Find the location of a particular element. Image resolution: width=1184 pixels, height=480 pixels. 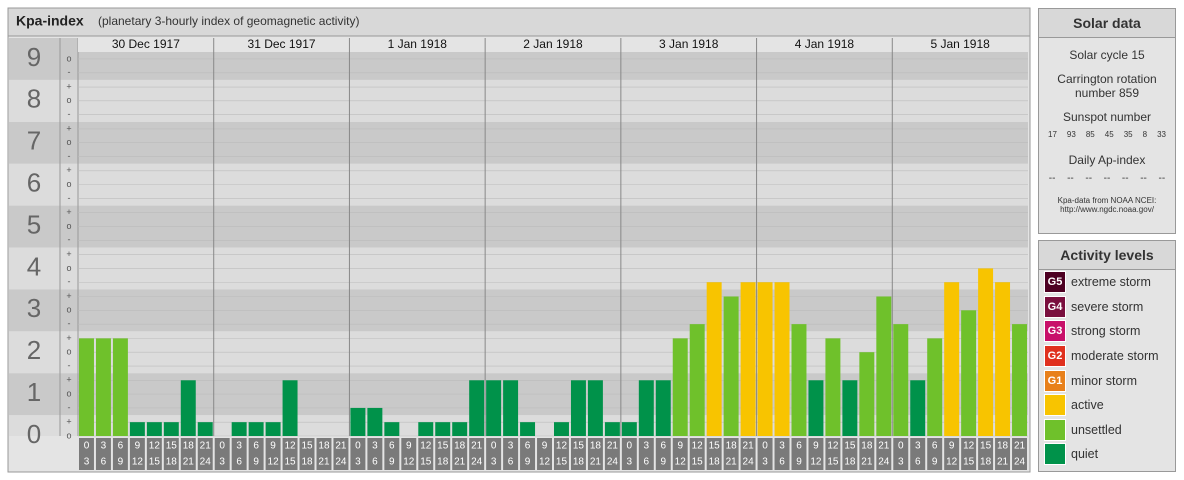

level: G5 extreme storm is located at coordinates (1107, 282).